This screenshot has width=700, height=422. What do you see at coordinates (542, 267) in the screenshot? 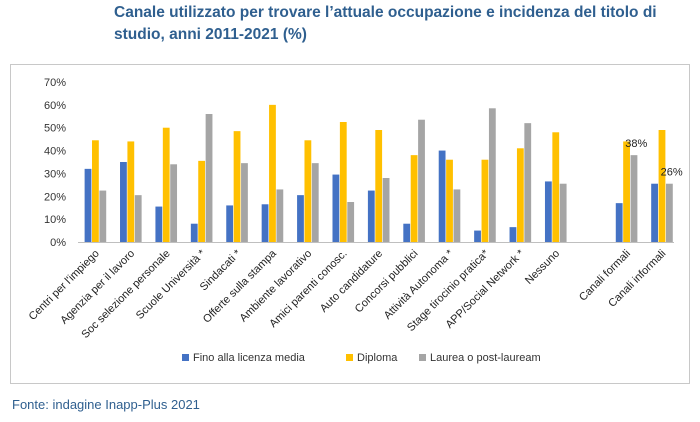
I see `x-category-label: Nessuno` at bounding box center [542, 267].